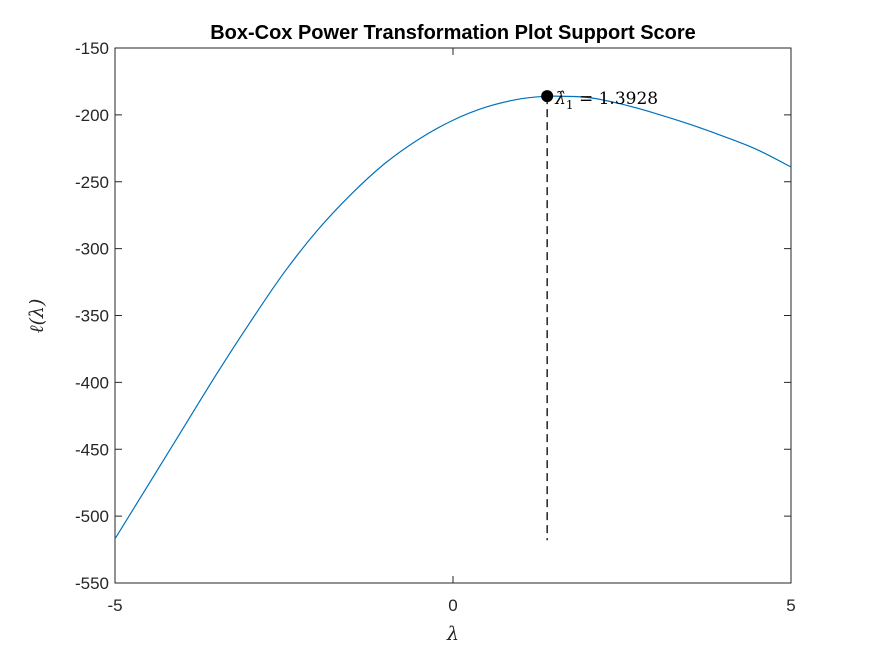 This screenshot has height=656, width=875. Describe the element at coordinates (616, 99) in the screenshot. I see `lambda-value: = 1.3928` at that location.